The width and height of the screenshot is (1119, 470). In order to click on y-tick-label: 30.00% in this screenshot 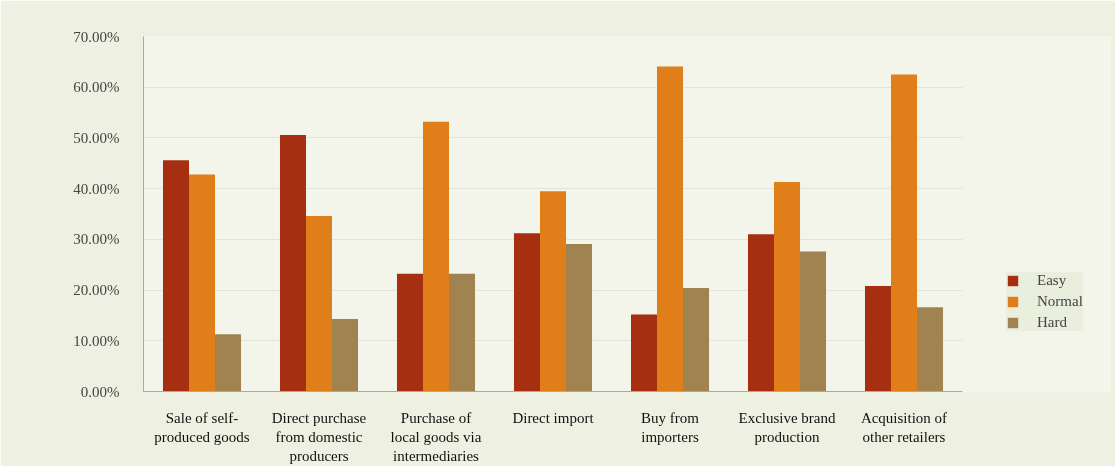, I will do `click(96, 239)`.